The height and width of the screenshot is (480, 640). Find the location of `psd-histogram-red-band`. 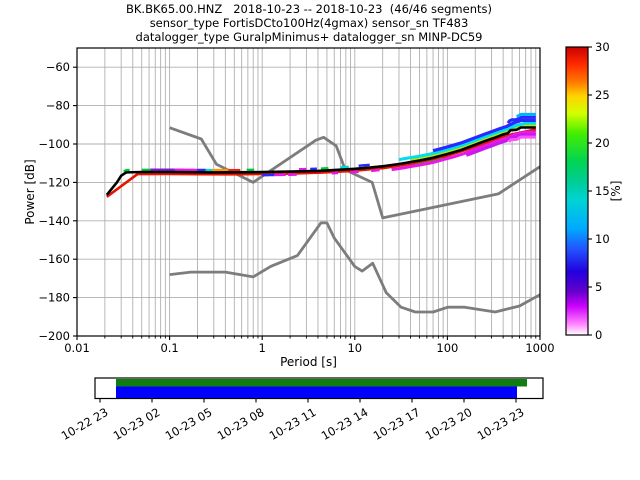

psd-histogram-red-band is located at coordinates (321, 163).